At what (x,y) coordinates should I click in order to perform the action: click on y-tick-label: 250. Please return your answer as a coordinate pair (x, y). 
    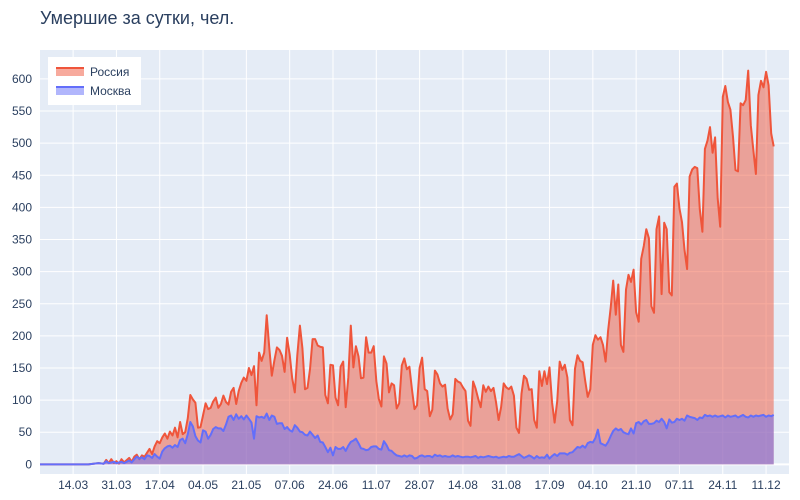
    Looking at the image, I should click on (22, 304).